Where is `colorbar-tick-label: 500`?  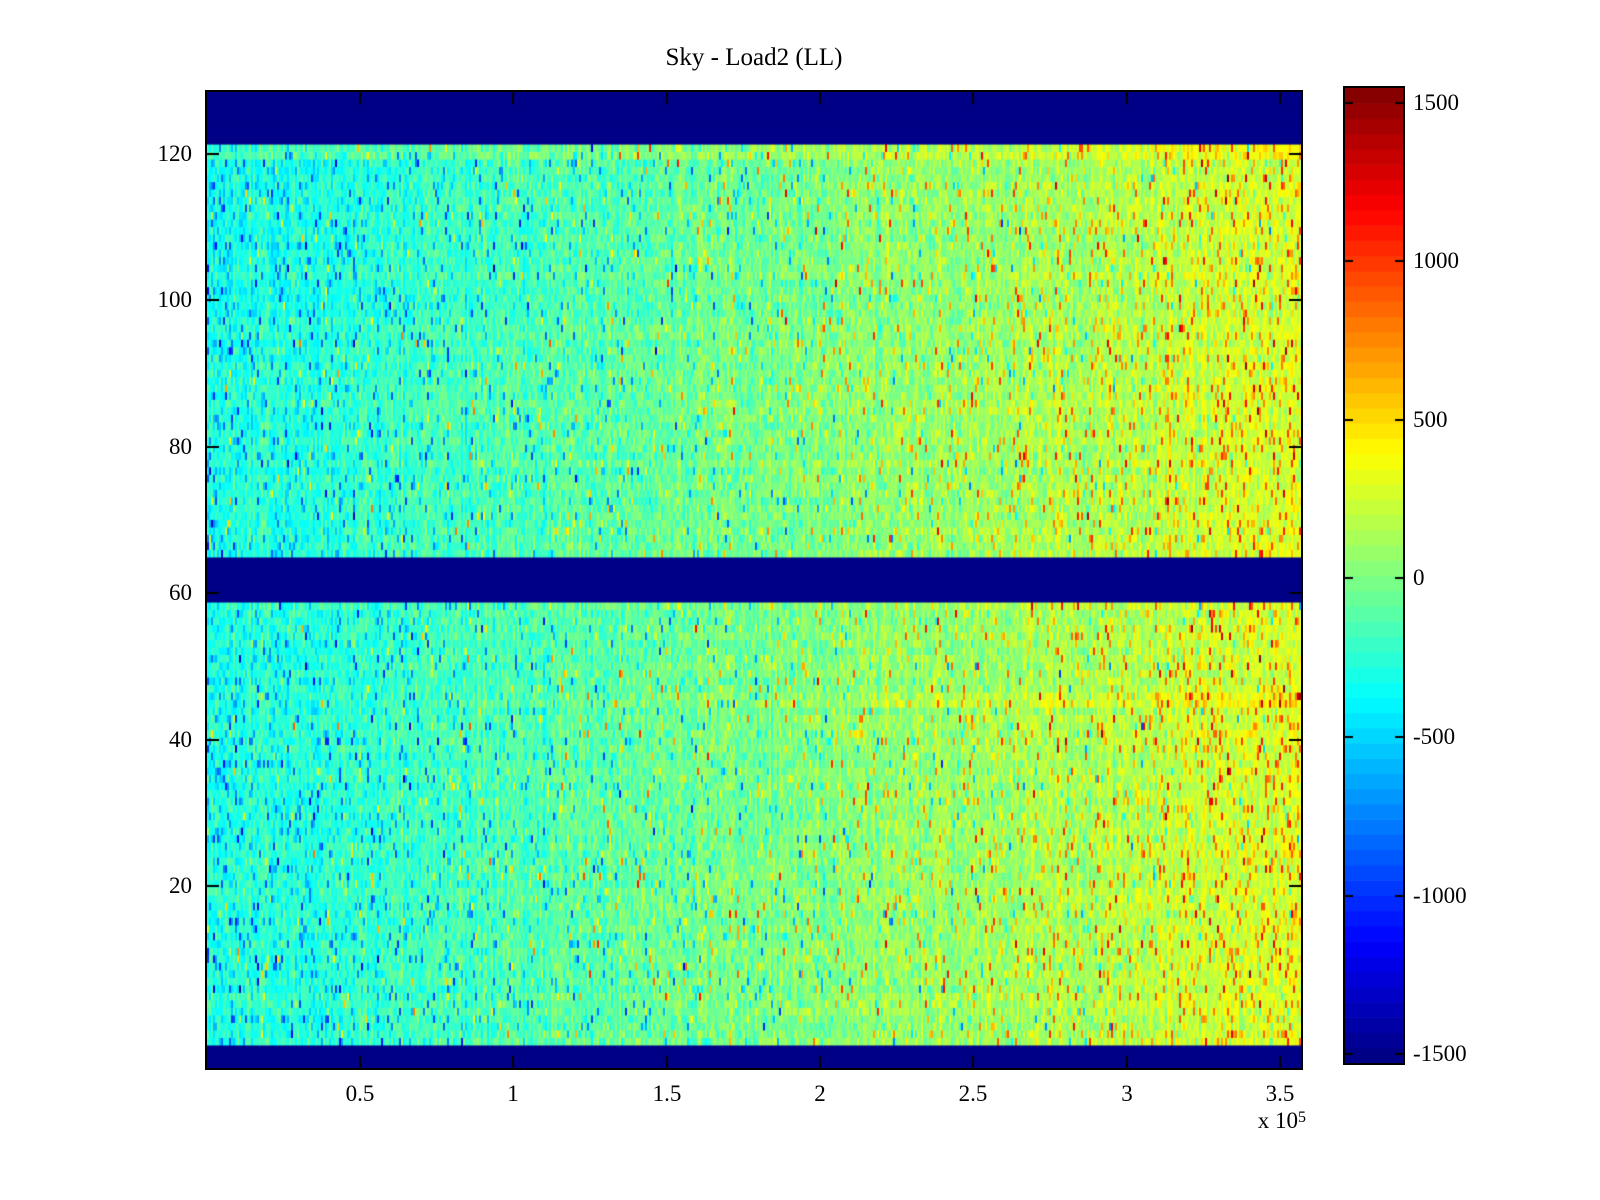 colorbar-tick-label: 500 is located at coordinates (1430, 419).